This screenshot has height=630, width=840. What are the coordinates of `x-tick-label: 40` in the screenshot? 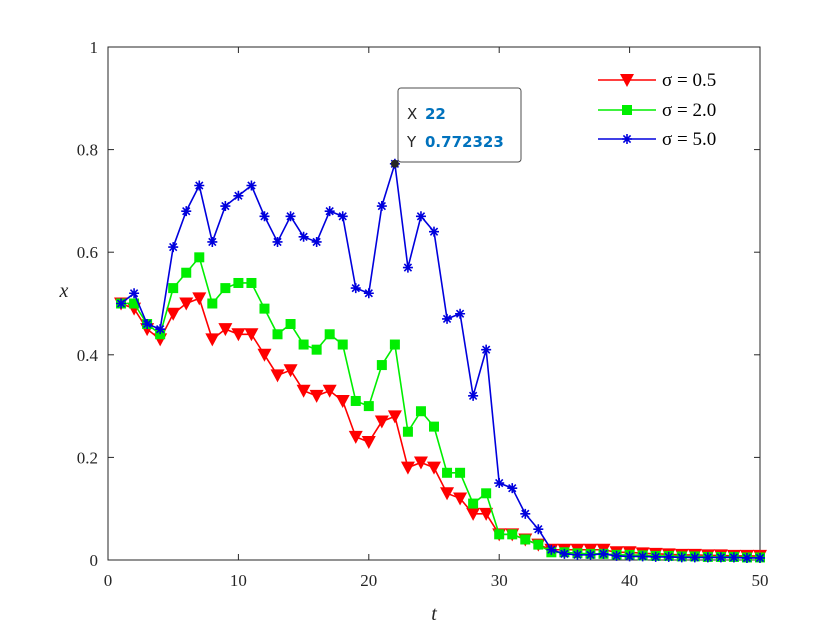 It's located at (629, 580).